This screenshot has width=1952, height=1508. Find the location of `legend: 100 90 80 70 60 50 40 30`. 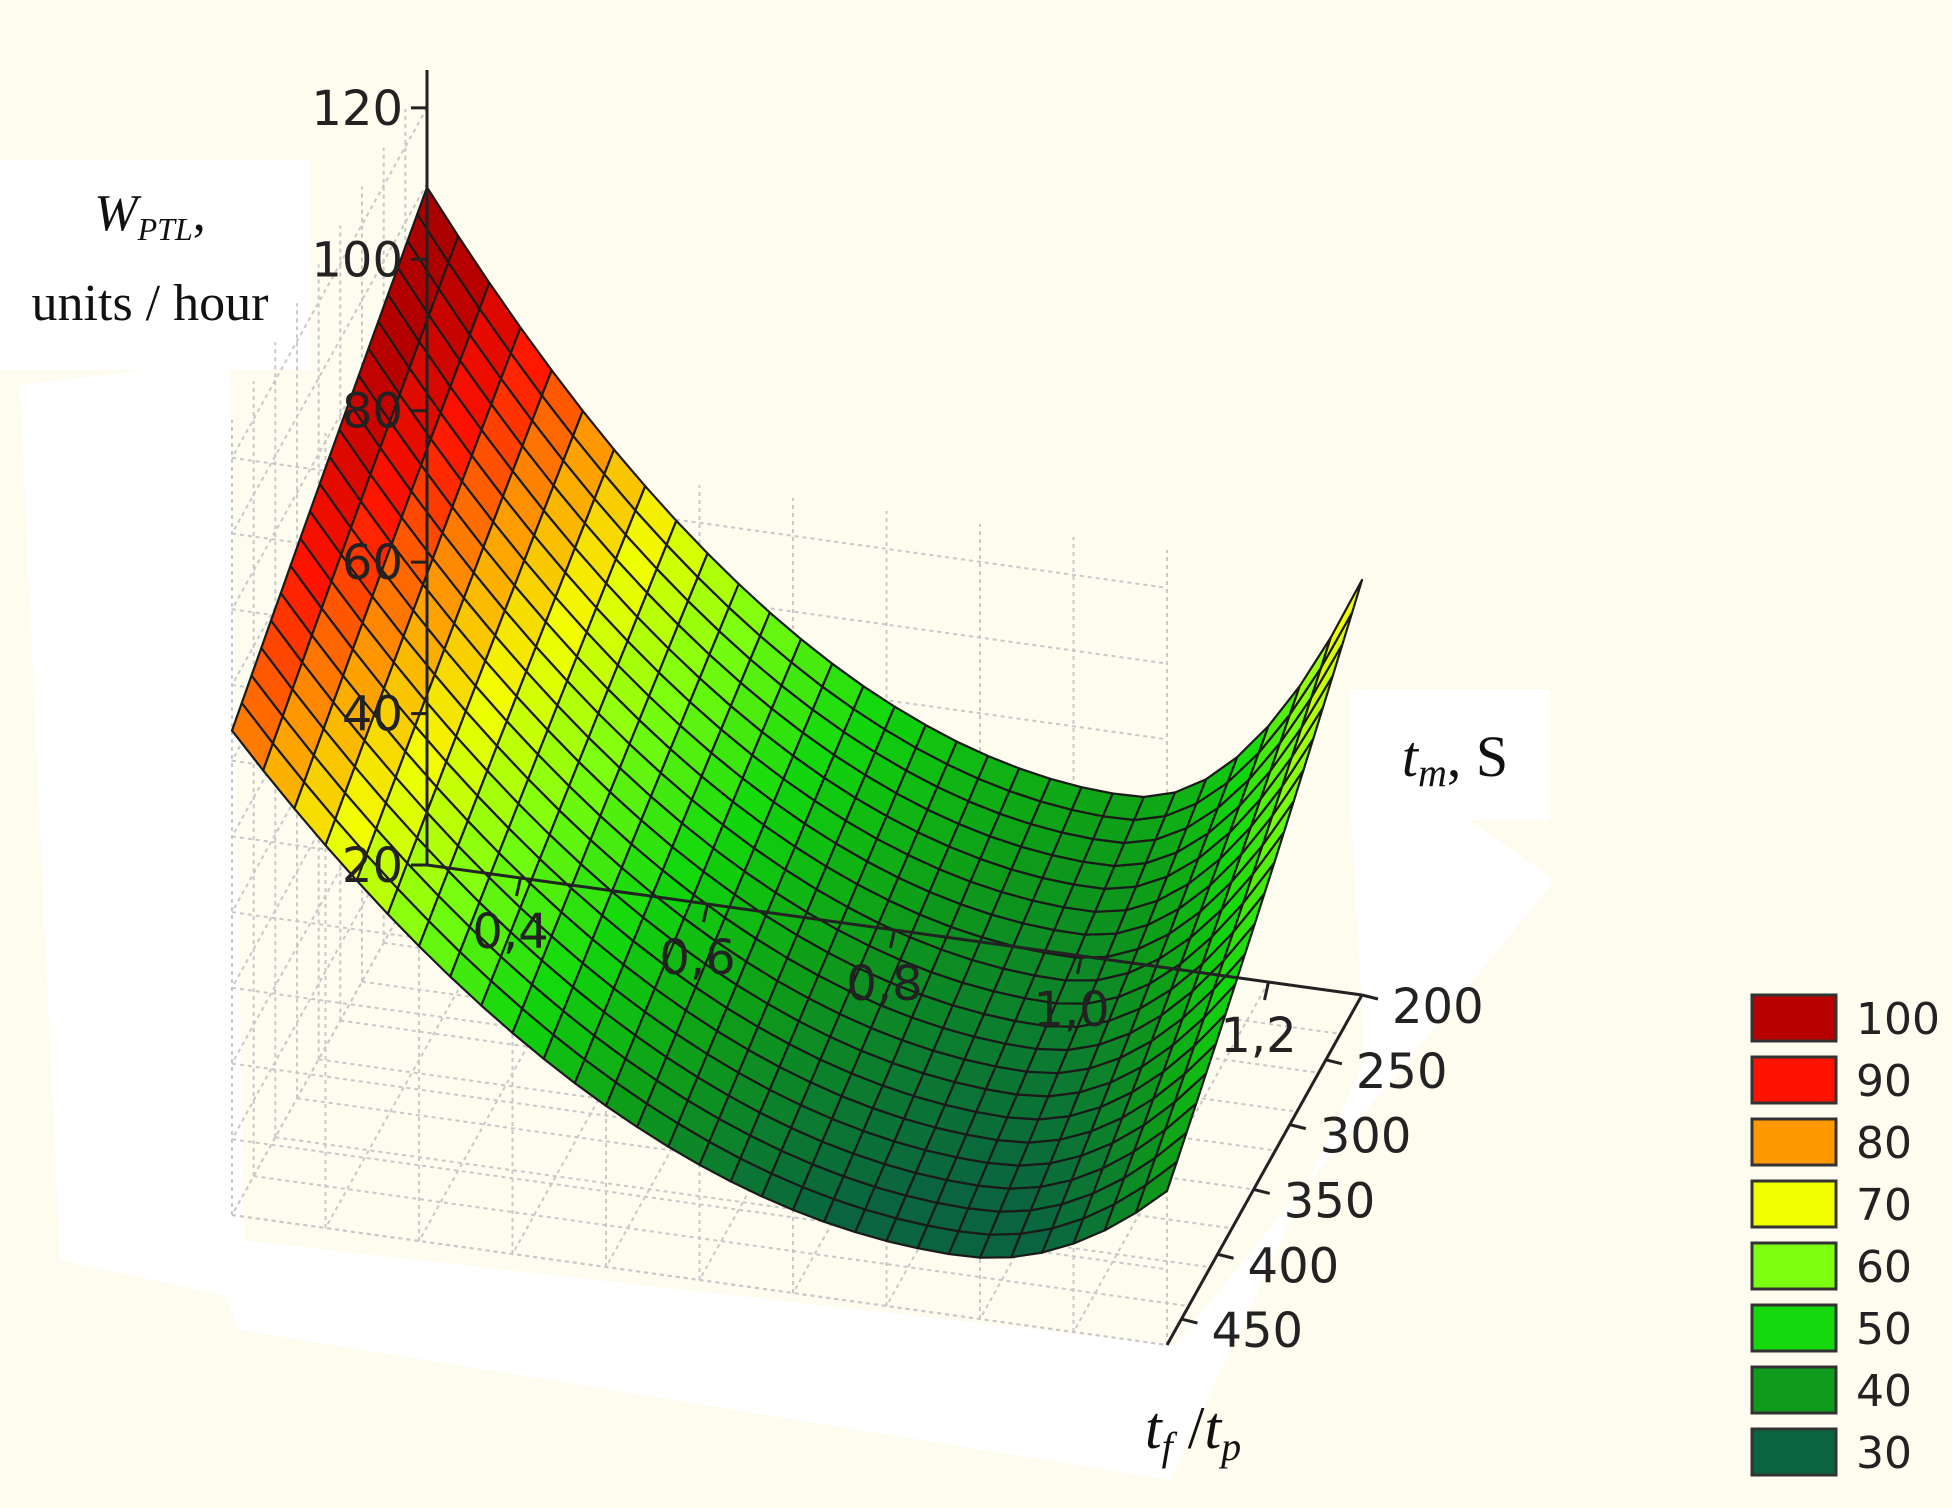

legend: 100 90 80 70 60 50 40 30 is located at coordinates (1845, 1236).